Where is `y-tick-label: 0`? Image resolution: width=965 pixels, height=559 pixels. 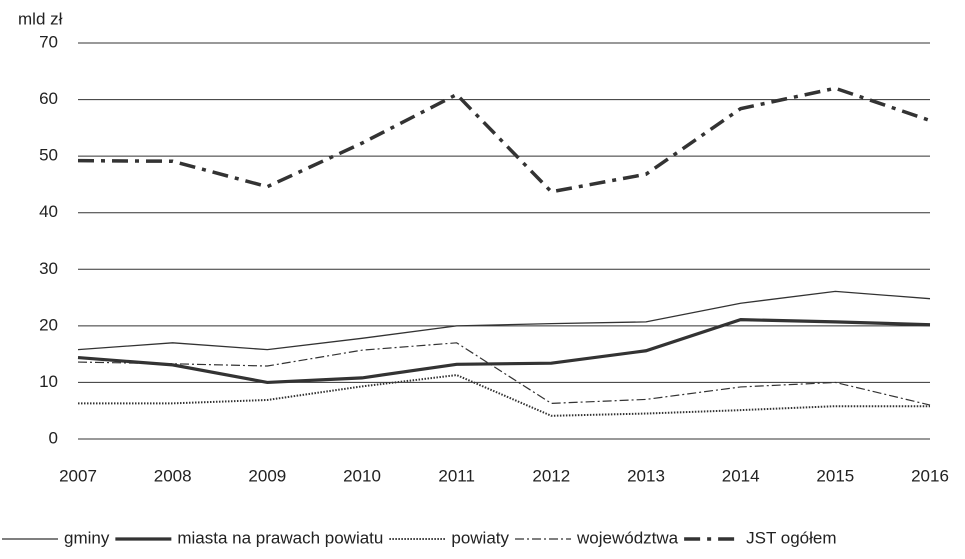 y-tick-label: 0 is located at coordinates (53, 437).